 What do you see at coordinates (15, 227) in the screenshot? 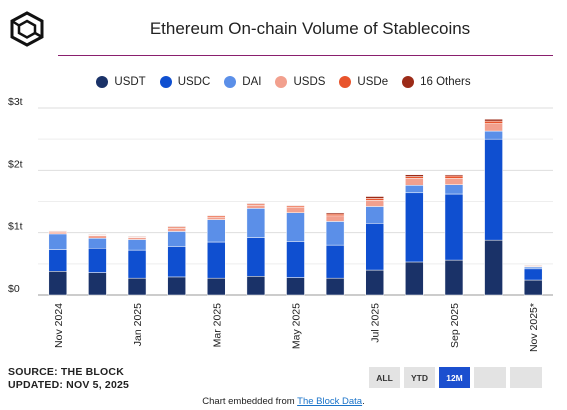
I see `y-tick-label: $1t` at bounding box center [15, 227].